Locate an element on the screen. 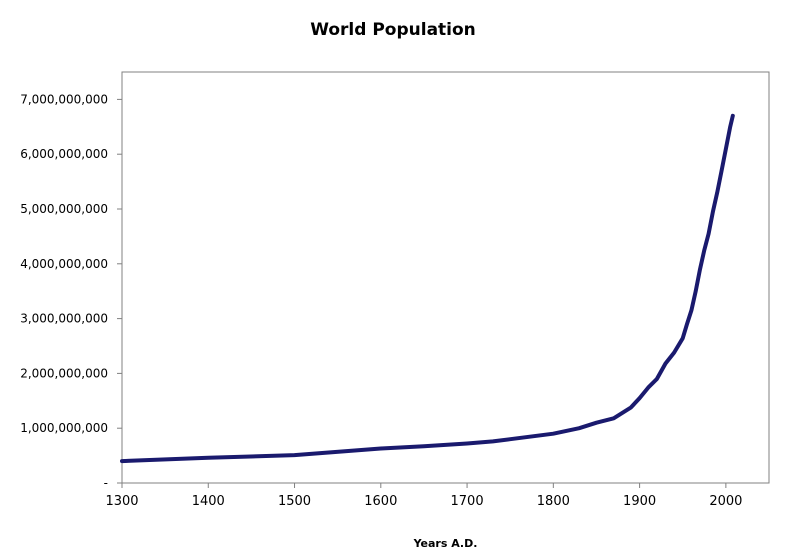 The image size is (786, 557). y-tick-label: 3,000,000,000 is located at coordinates (64, 319).